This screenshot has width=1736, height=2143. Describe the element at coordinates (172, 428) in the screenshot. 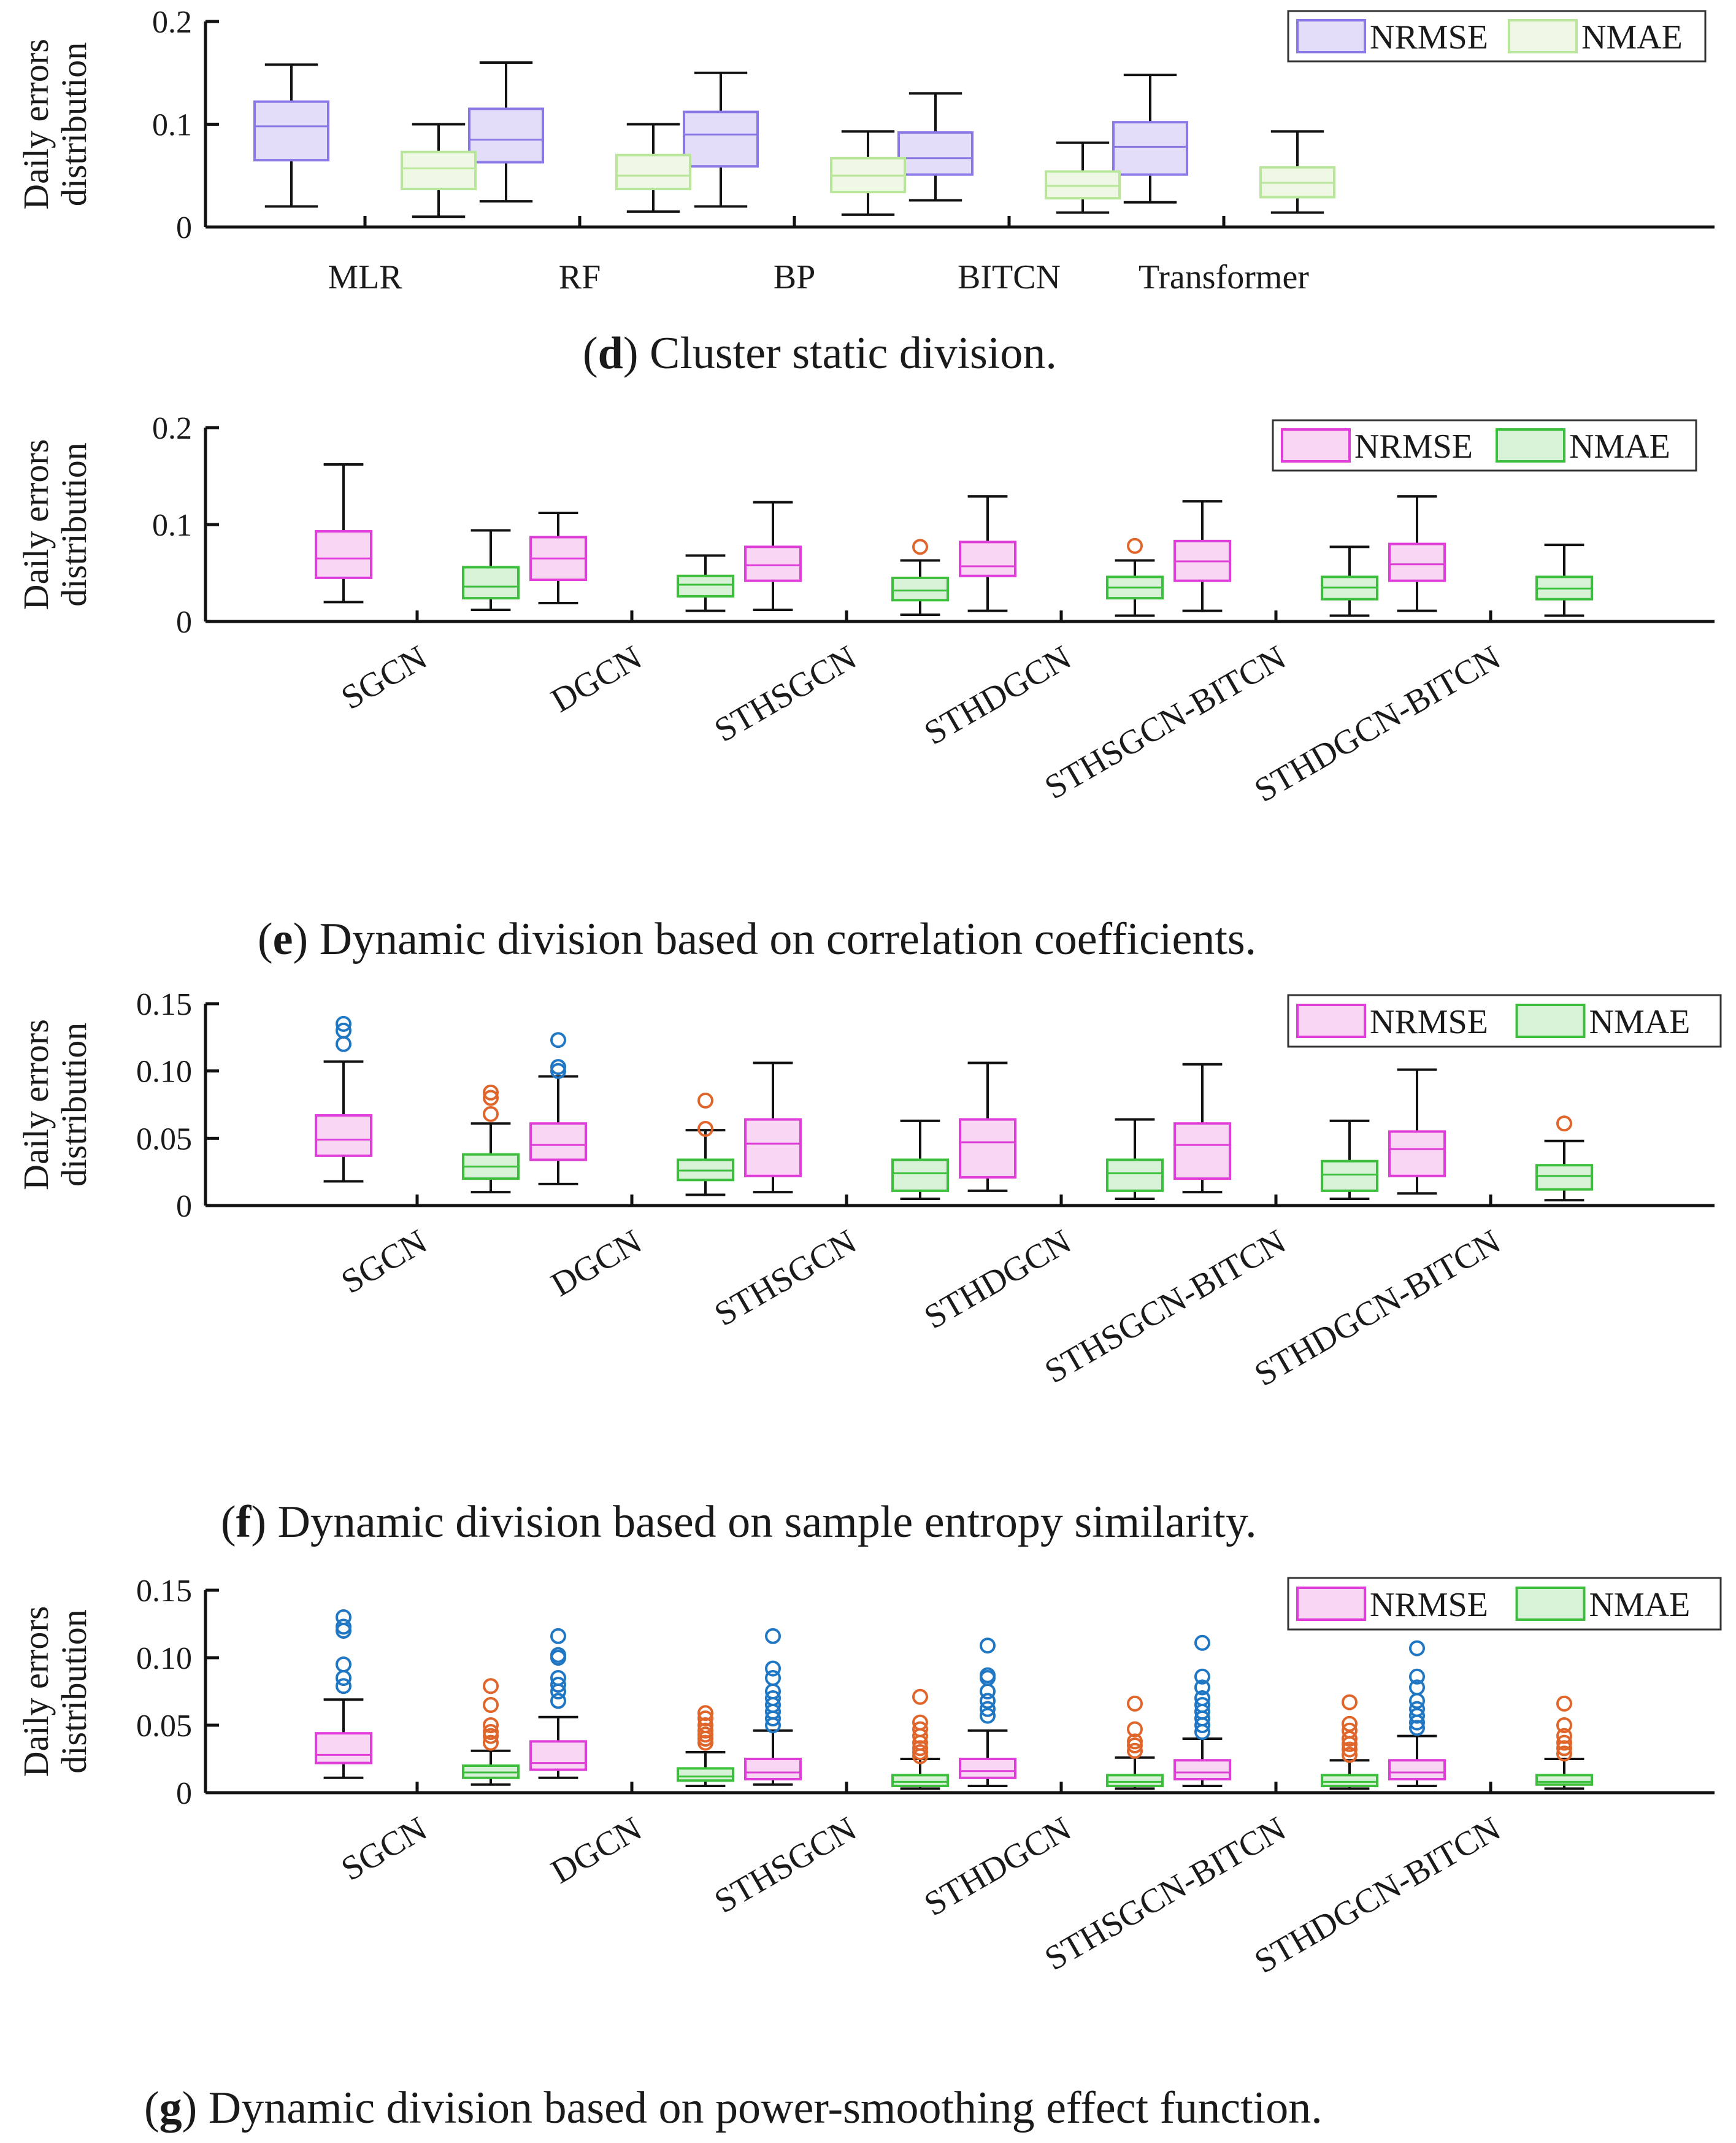

I see `y-tick-label: 0.2` at that location.